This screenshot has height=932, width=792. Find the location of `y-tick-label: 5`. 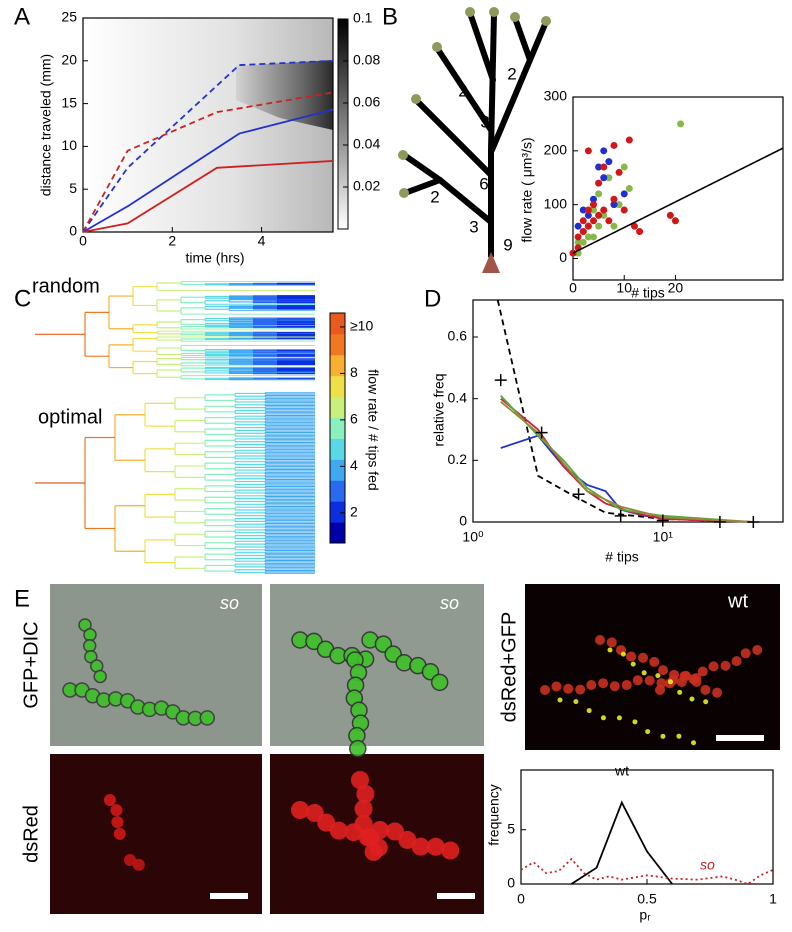

y-tick-label: 5 is located at coordinates (73, 188).